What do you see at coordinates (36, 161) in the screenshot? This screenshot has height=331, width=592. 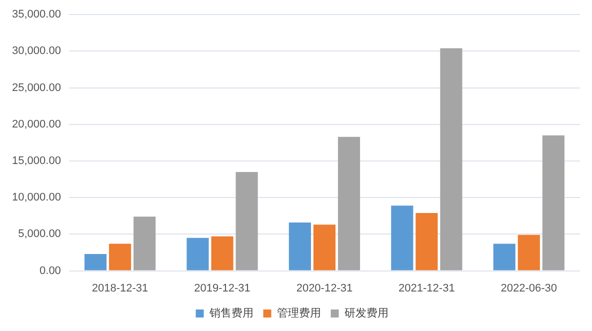 I see `y-tick-label: 15,000.00` at bounding box center [36, 161].